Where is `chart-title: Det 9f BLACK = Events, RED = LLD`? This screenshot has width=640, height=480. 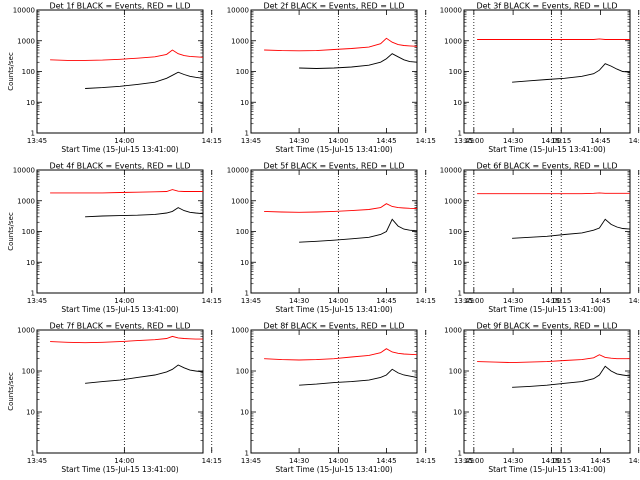
chart-title: Det 9f BLACK = Events, RED = LLD is located at coordinates (546, 326).